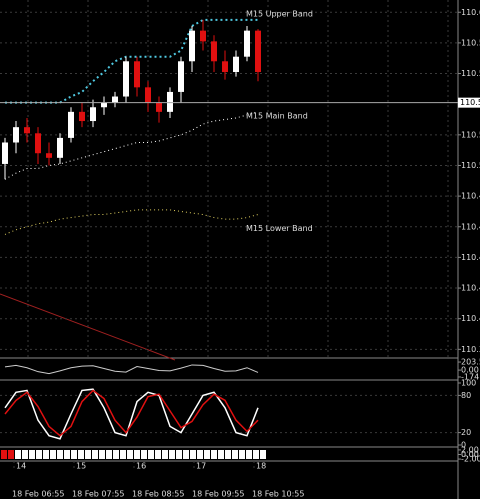  Describe the element at coordinates (470, 12) in the screenshot. I see `y-tick-label: 110.6` at that location.